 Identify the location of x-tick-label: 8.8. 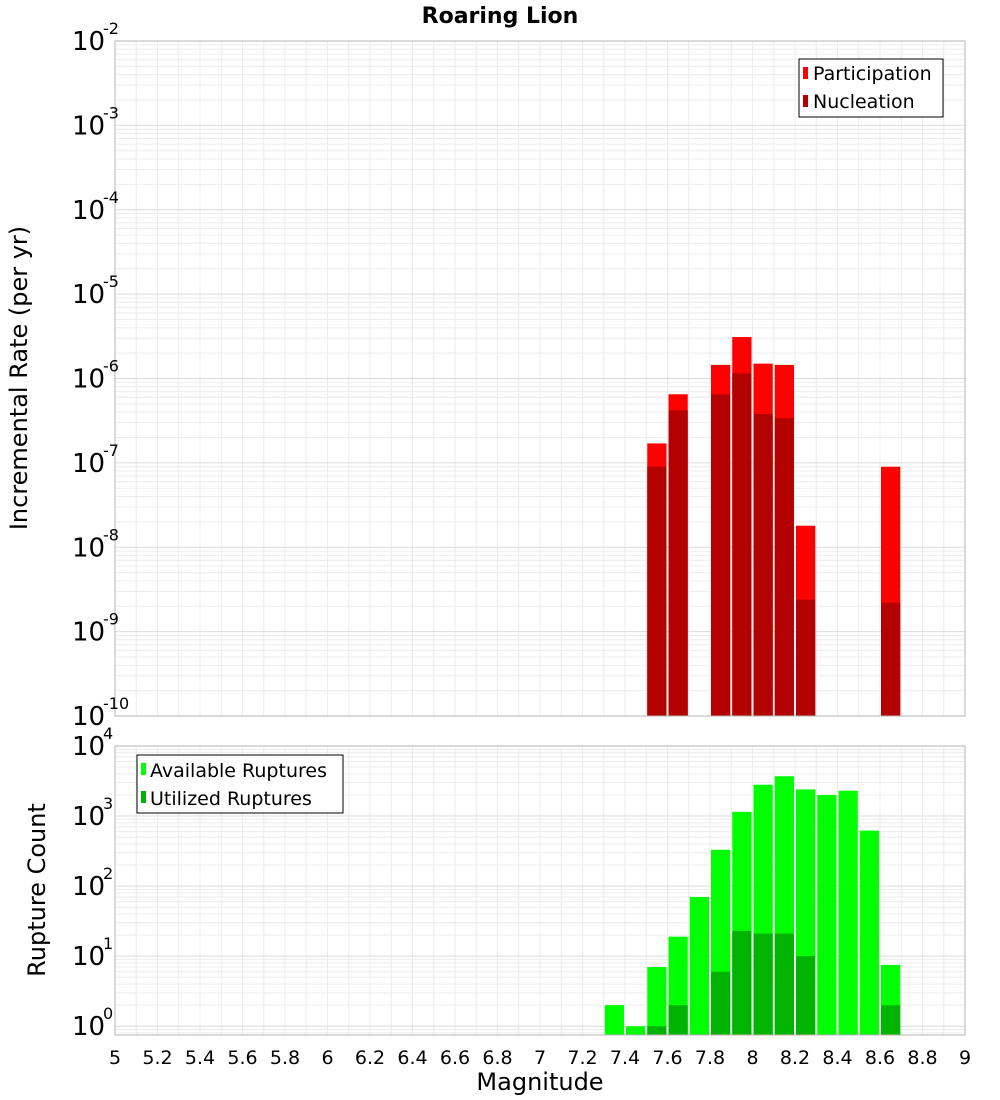
(922, 1058).